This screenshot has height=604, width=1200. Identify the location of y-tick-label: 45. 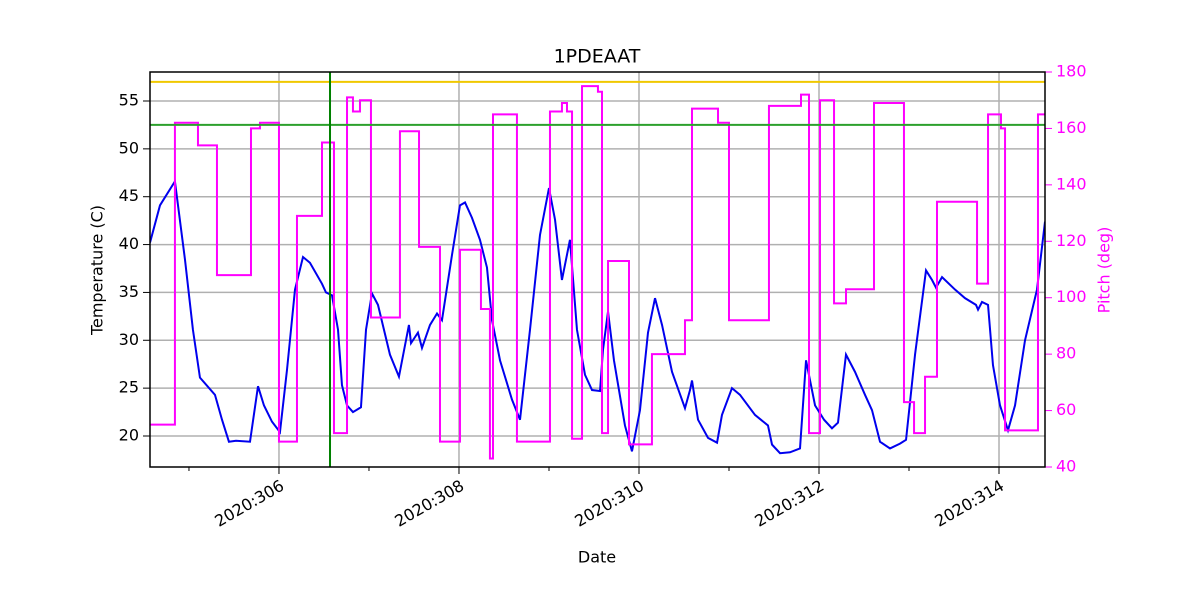
(129, 195).